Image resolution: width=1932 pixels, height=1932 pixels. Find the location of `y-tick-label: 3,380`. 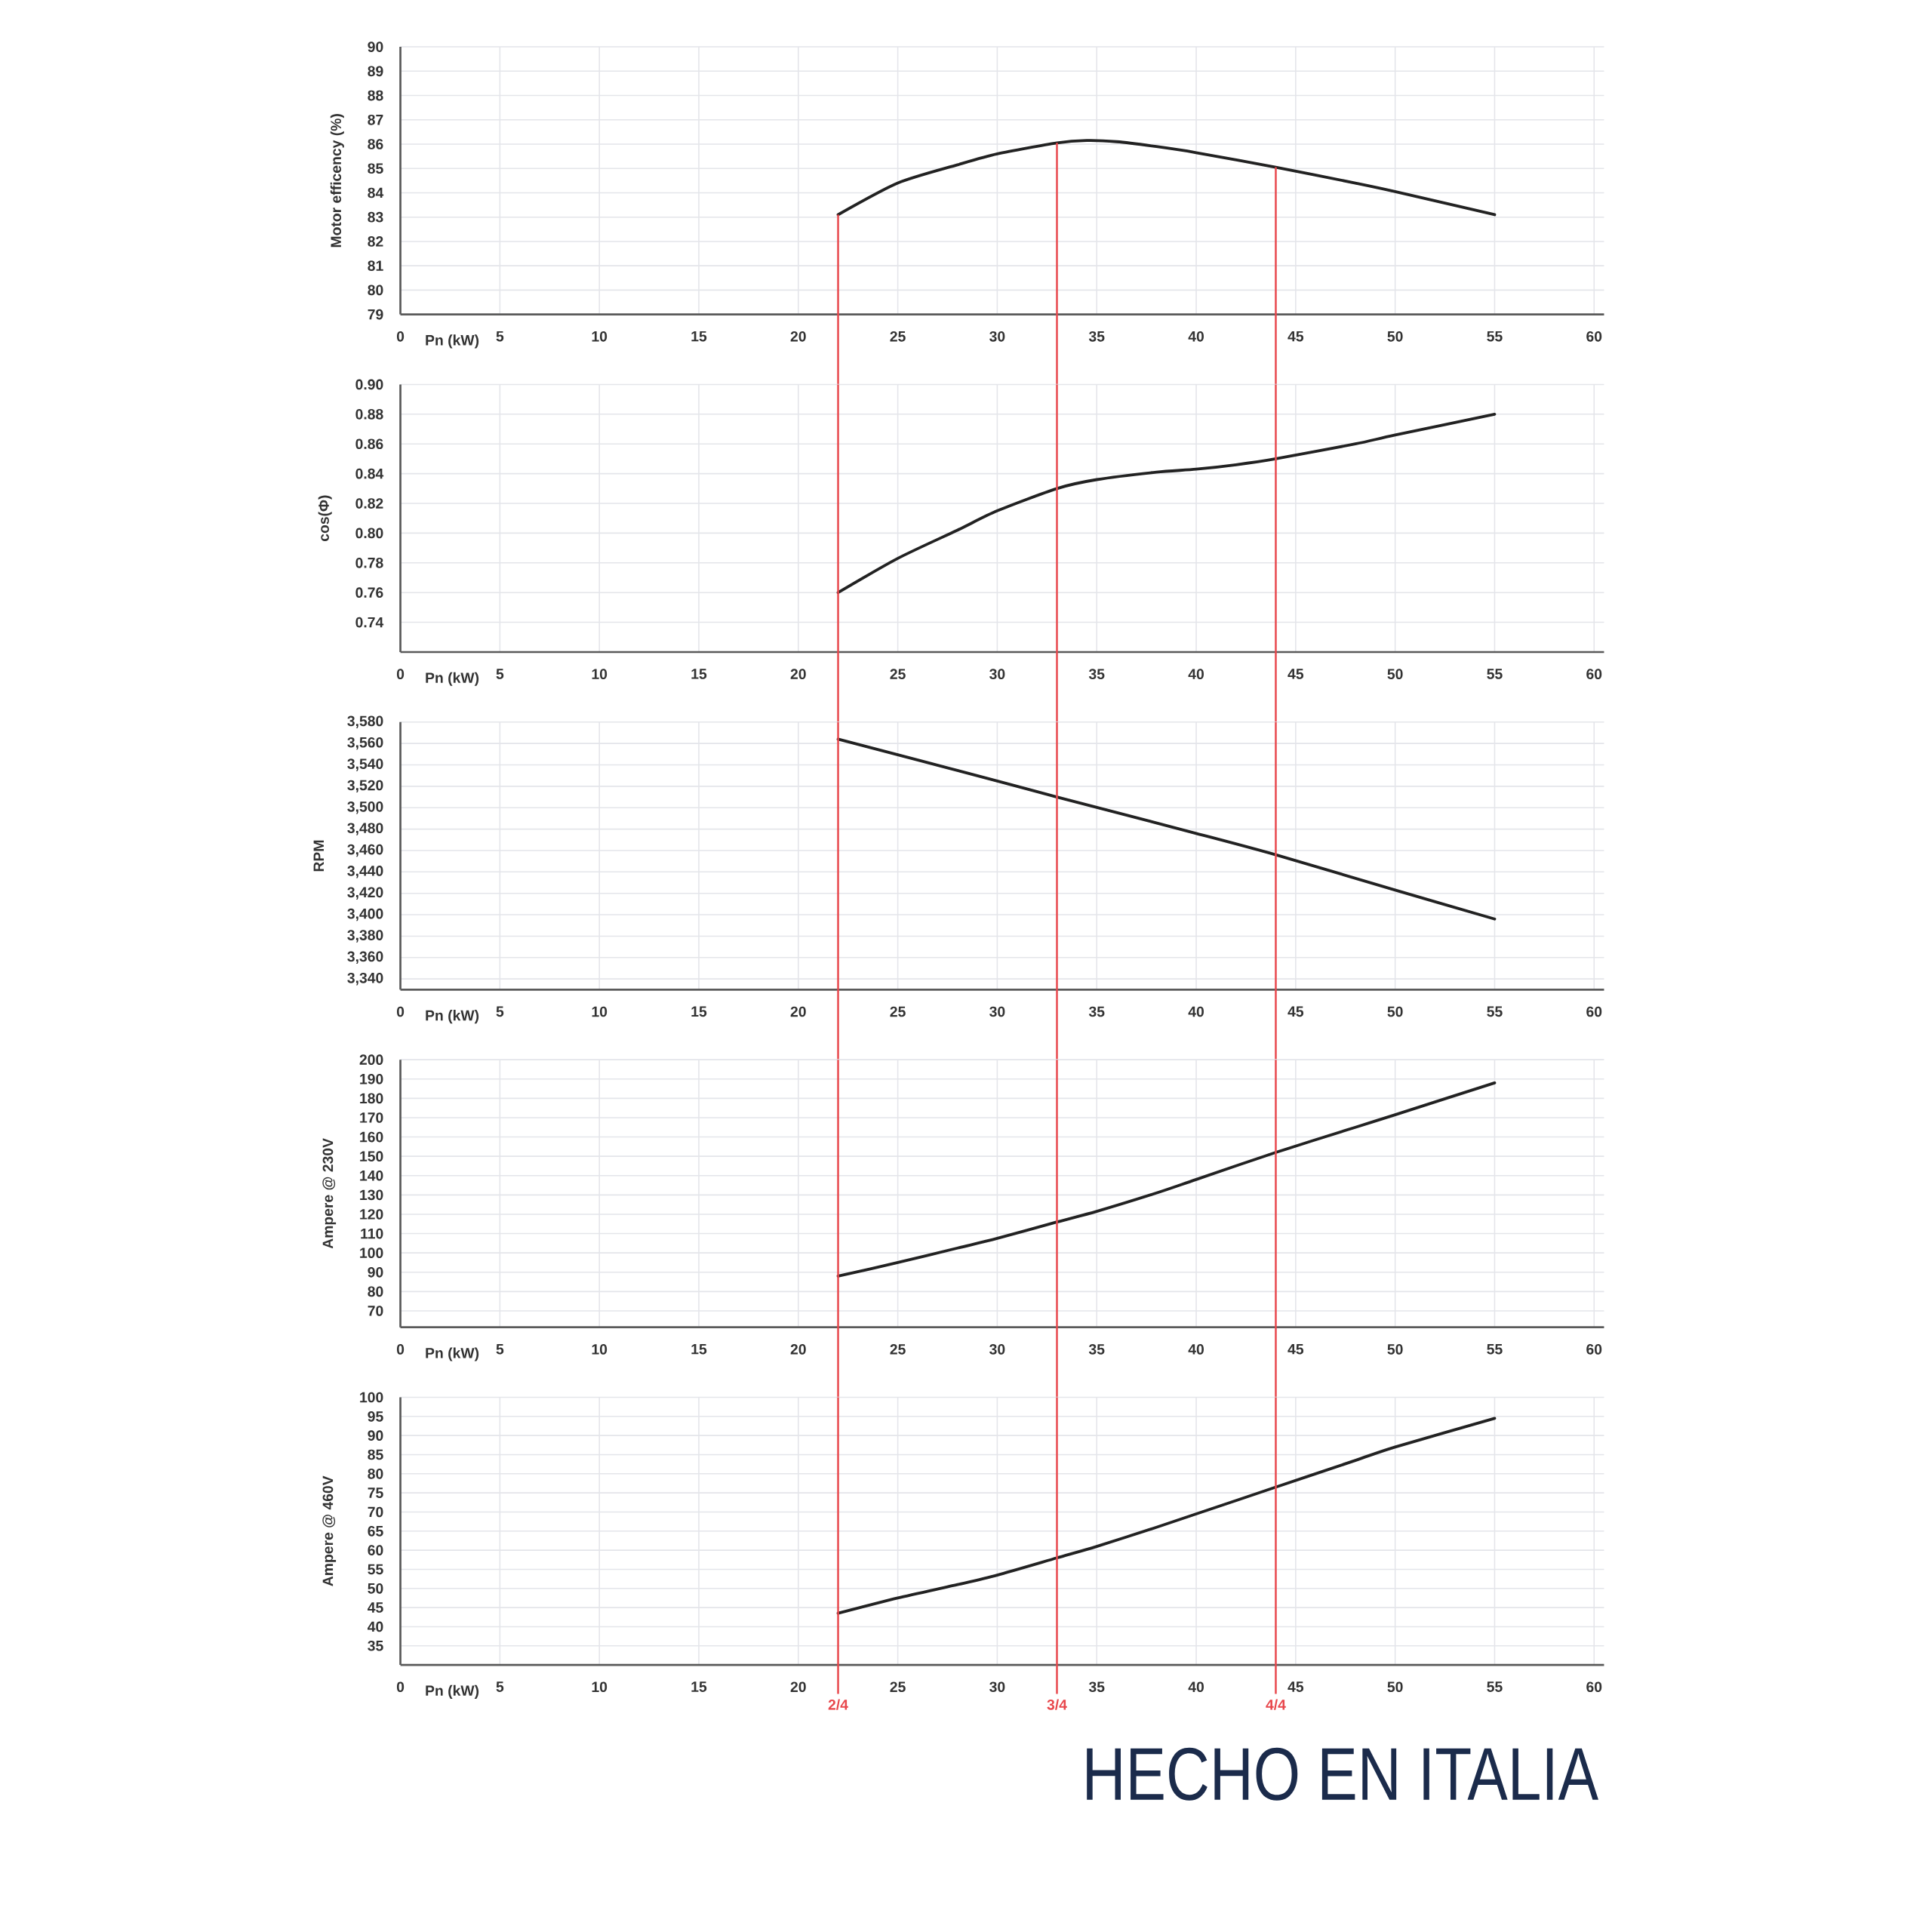

y-tick-label: 3,380 is located at coordinates (365, 936).